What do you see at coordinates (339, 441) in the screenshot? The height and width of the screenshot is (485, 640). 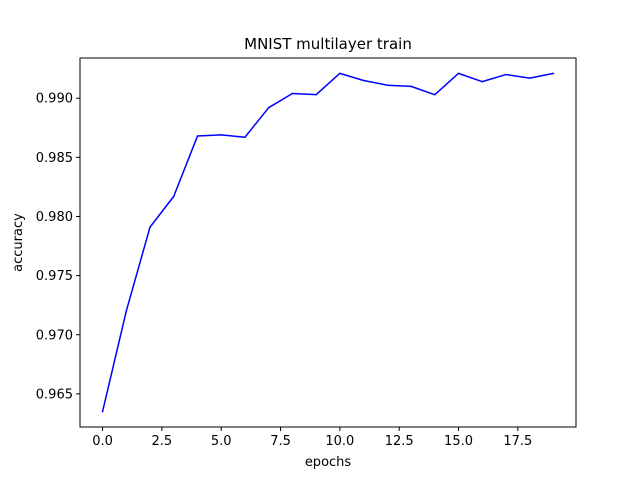 I see `x-tick-label: 10.0` at bounding box center [339, 441].